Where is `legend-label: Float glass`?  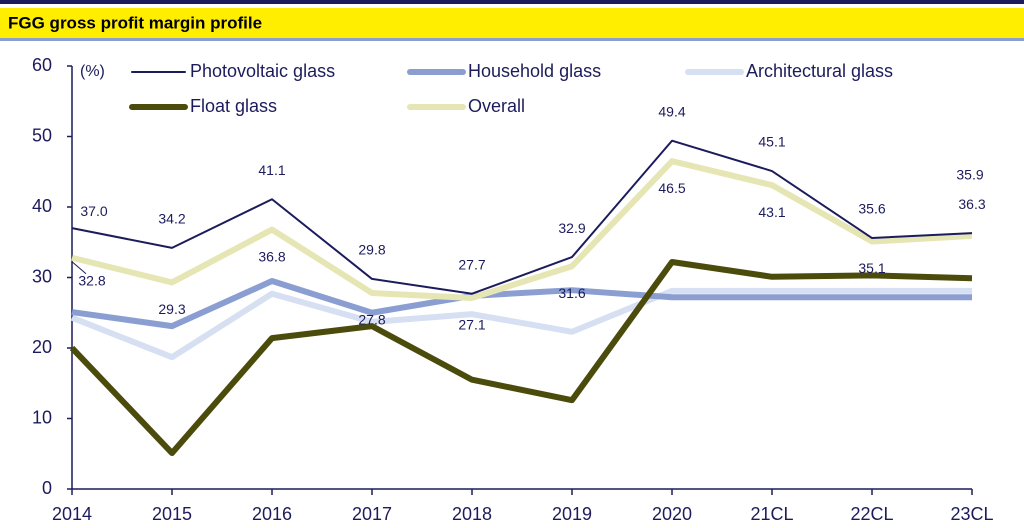
legend-label: Float glass is located at coordinates (233, 106).